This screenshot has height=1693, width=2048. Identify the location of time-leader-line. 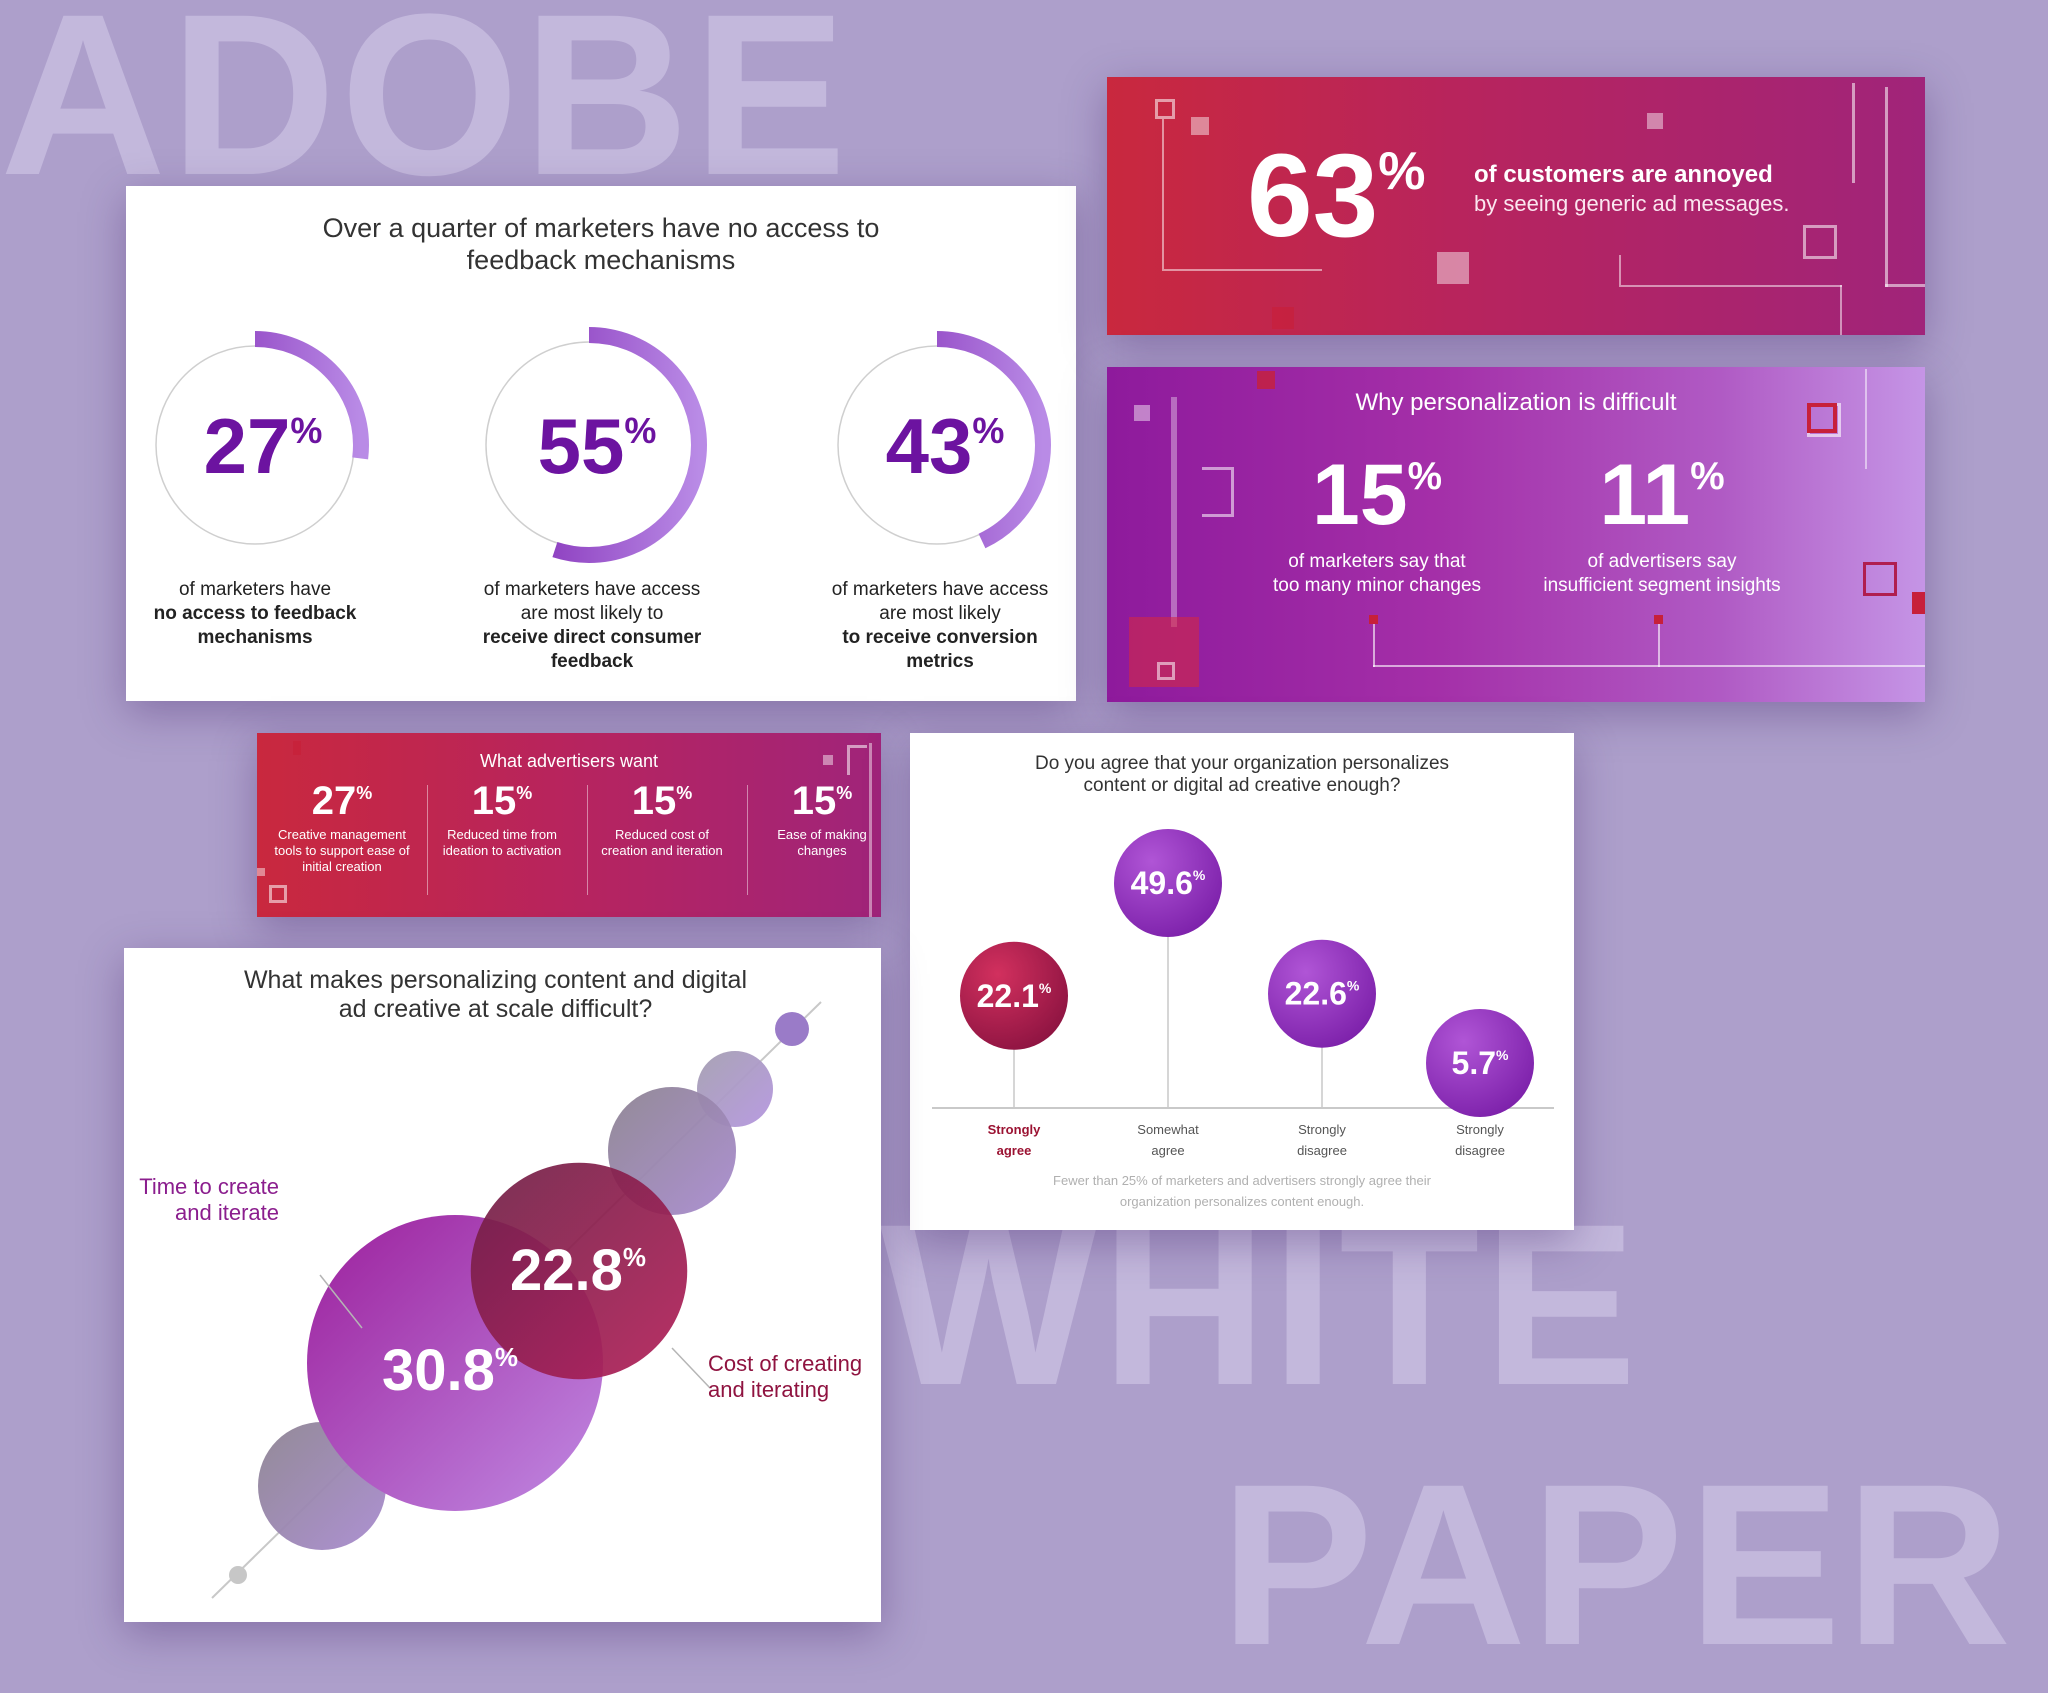
(341, 1301).